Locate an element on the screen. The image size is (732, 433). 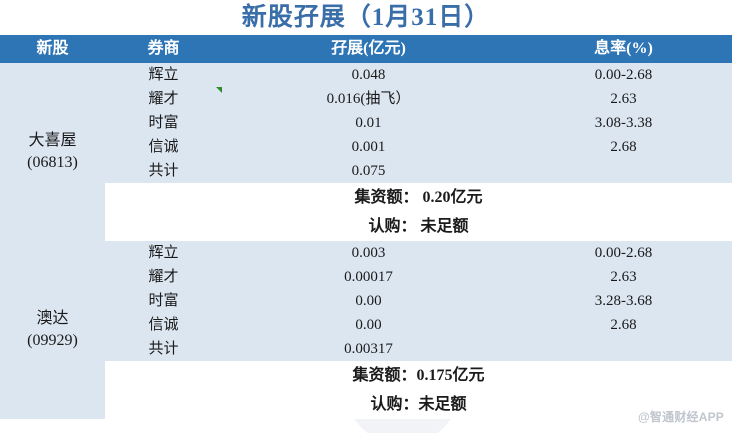
column-header-broker: 券商 is located at coordinates (163, 49).